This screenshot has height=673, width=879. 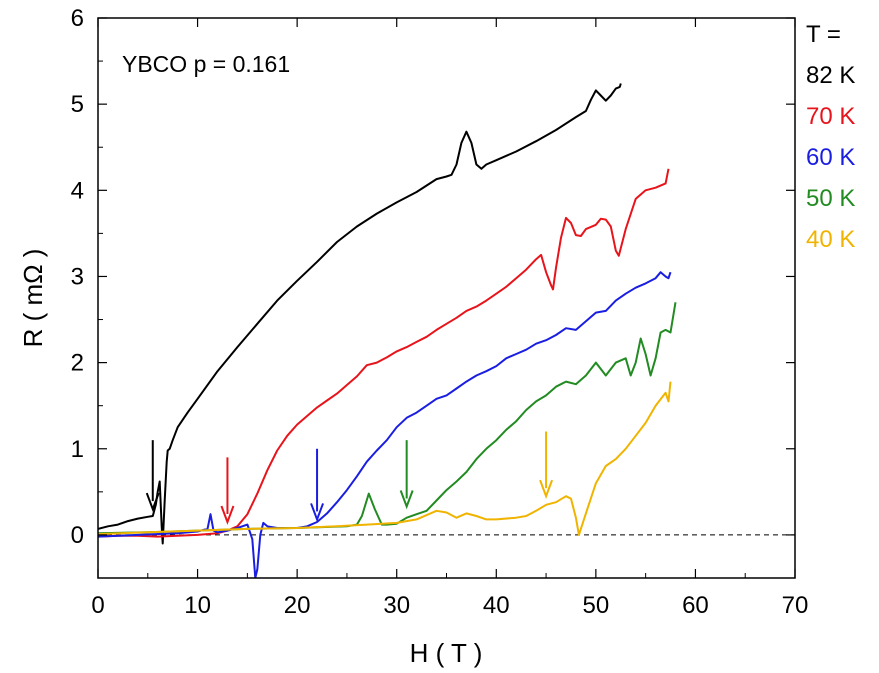 What do you see at coordinates (197, 605) in the screenshot?
I see `x-tick-label: 10` at bounding box center [197, 605].